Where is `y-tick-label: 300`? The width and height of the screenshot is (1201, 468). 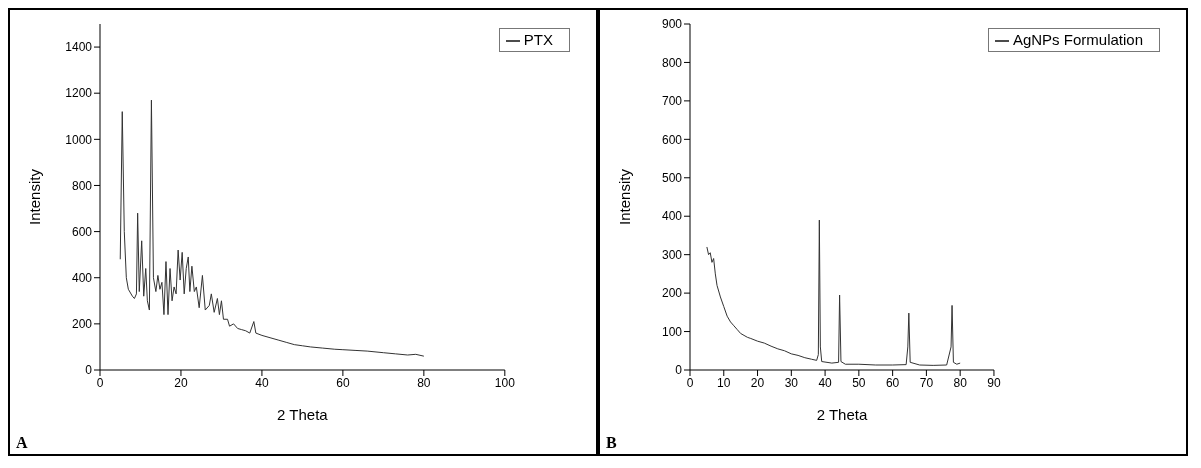 y-tick-label: 300 is located at coordinates (672, 254).